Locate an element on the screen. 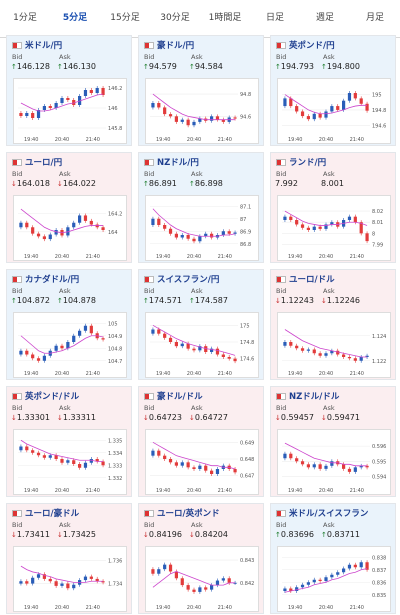  price-chart: 0.843 0.842 19:40 20:40 21:40 is located at coordinates (202, 579).